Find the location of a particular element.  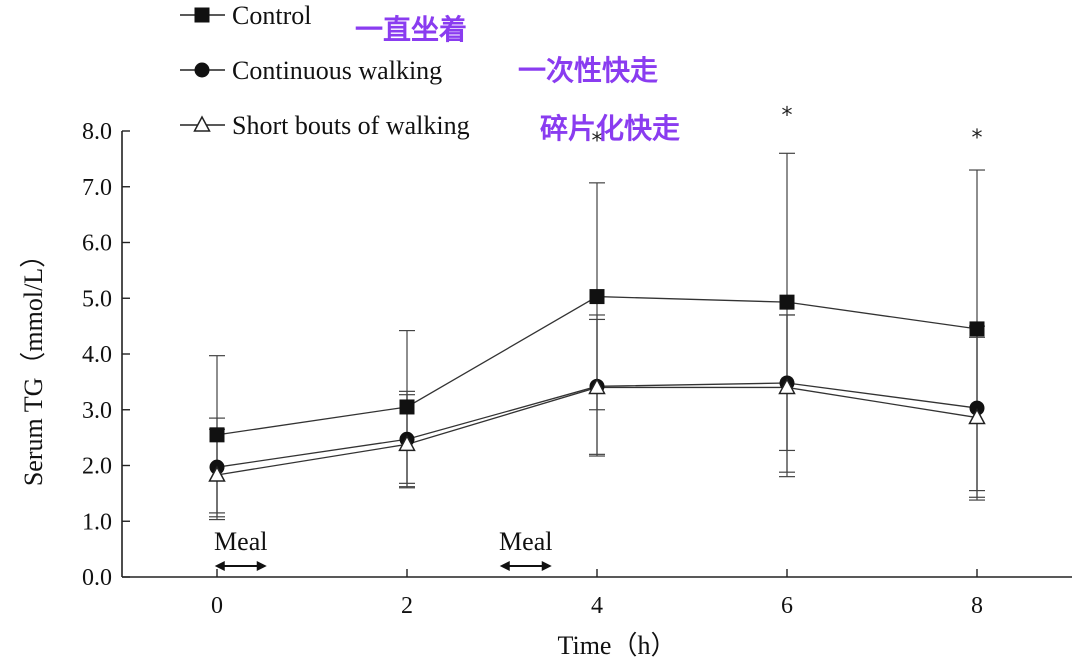

legend-label-short-bouts-of-walking: Short bouts of walking is located at coordinates (351, 125).